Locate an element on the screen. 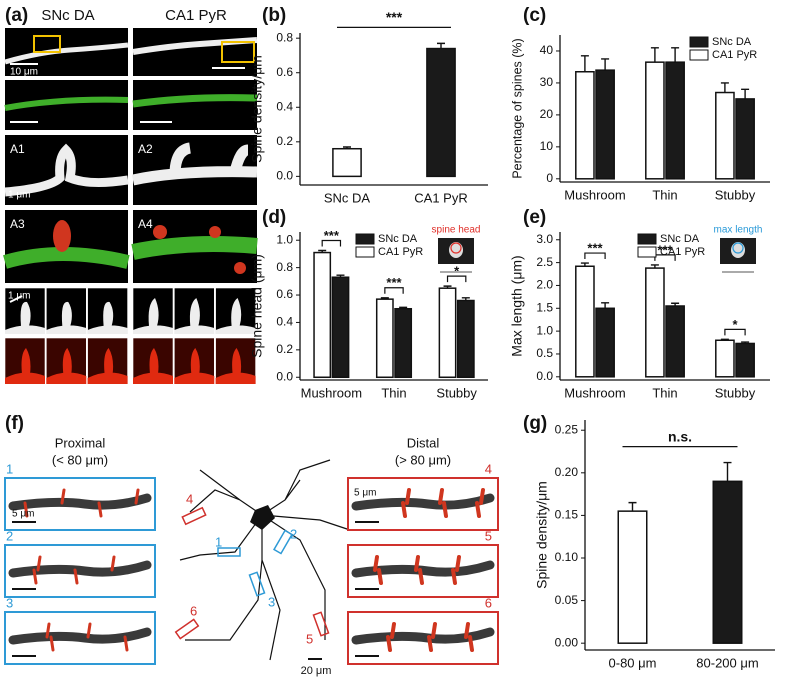  y-tick-label: 1.5 is located at coordinates (544, 307).